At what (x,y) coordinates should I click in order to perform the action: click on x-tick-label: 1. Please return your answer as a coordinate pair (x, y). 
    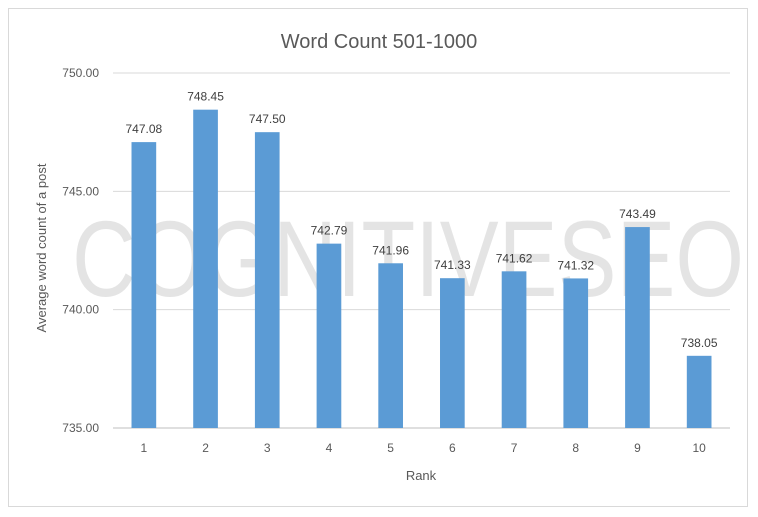
    Looking at the image, I should click on (144, 448).